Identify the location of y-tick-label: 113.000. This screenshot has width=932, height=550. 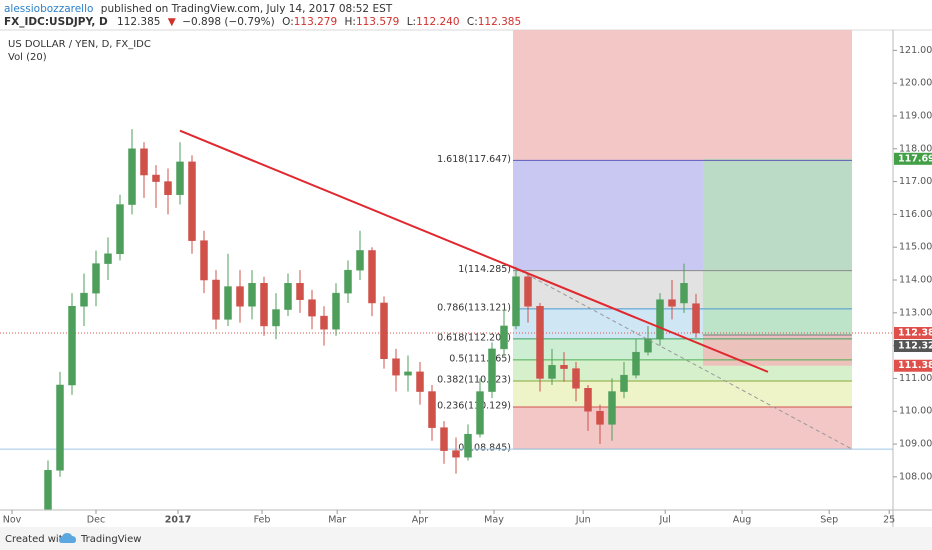
(915, 312).